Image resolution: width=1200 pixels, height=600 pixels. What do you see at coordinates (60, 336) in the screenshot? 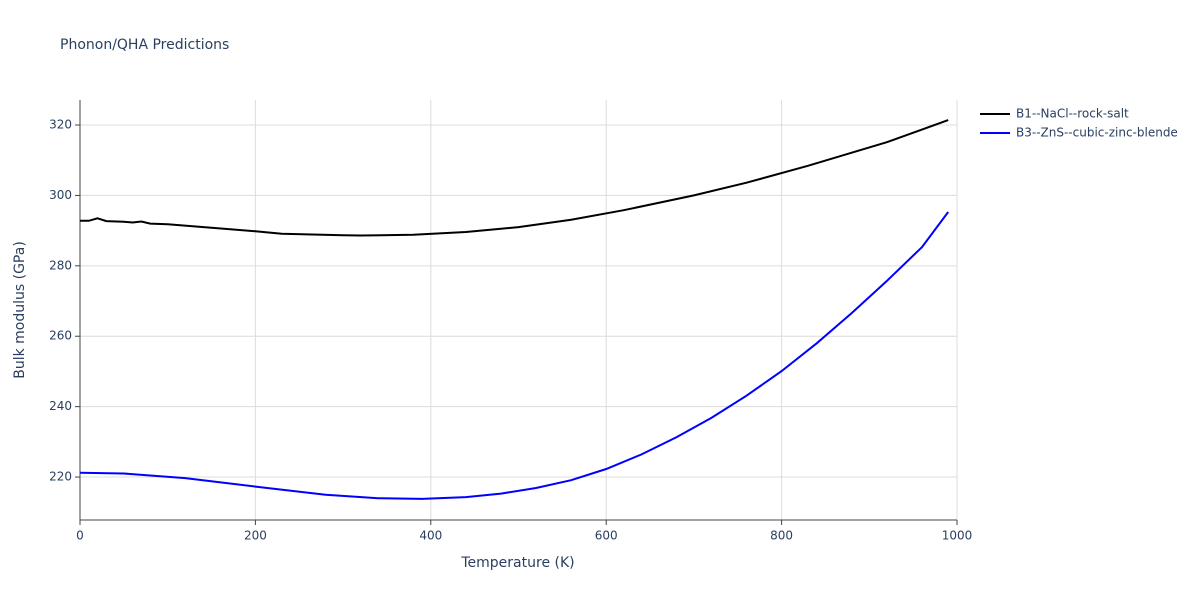
I see `y-tick-label: 260` at bounding box center [60, 336].